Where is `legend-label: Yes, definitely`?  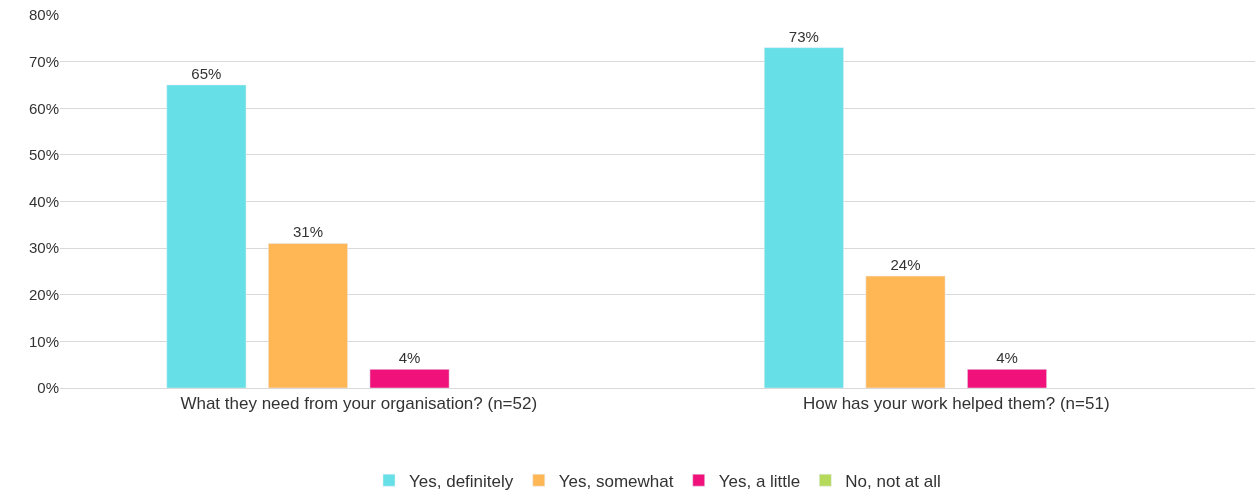 legend-label: Yes, definitely is located at coordinates (461, 481).